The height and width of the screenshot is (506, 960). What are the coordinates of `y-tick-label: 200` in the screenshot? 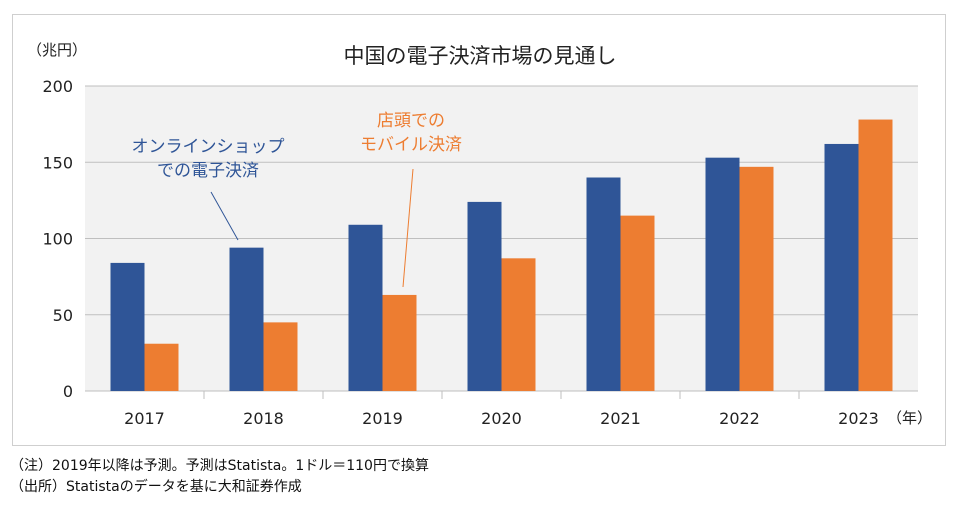 It's located at (57, 86).